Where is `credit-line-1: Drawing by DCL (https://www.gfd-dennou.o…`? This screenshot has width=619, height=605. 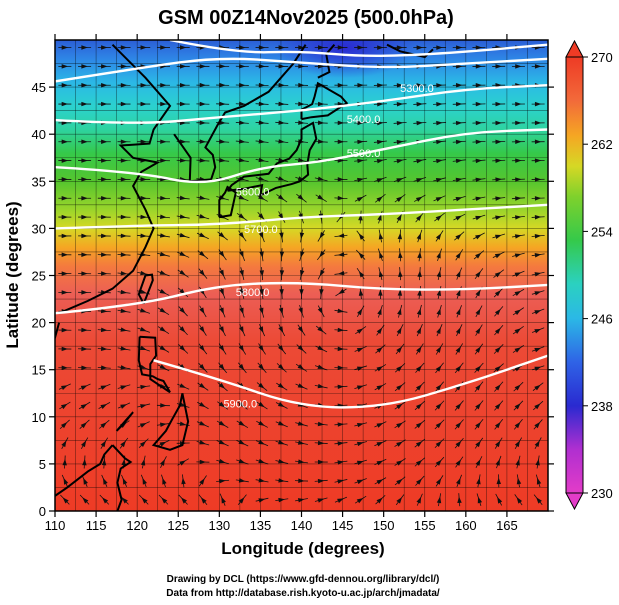 credit-line-1: Drawing by DCL (https://www.gfd-dennou.o… is located at coordinates (303, 579).